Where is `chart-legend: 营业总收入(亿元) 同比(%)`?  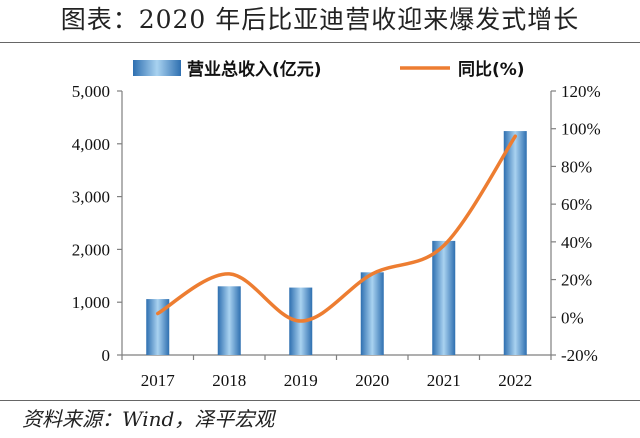 chart-legend: 营业总收入(亿元) 同比(%) is located at coordinates (329, 69).